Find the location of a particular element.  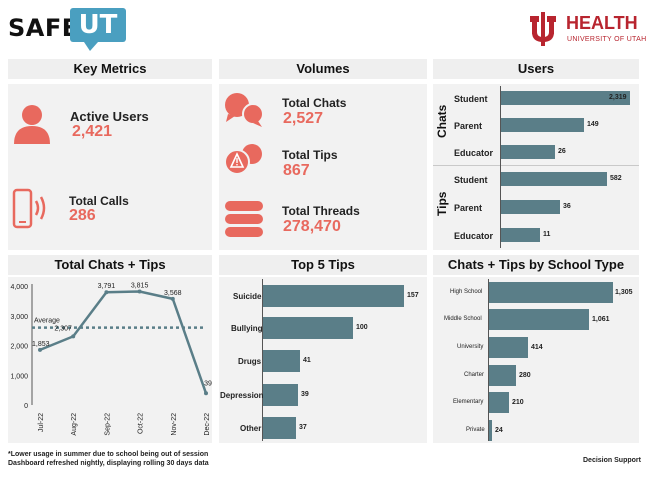

school-middle-bar is located at coordinates (539, 319).